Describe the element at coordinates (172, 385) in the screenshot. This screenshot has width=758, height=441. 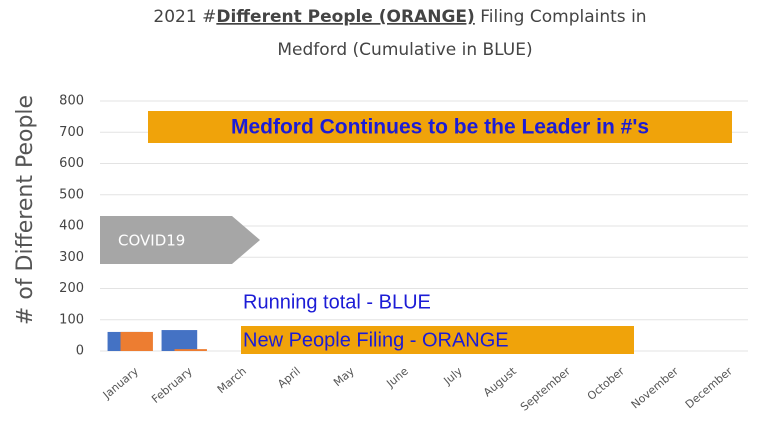
I see `x-tick-label: February` at that location.